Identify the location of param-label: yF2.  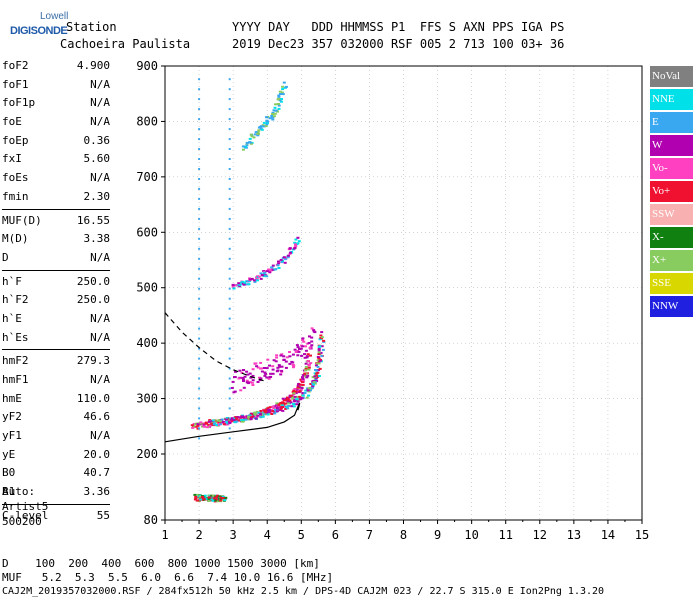
(12, 417).